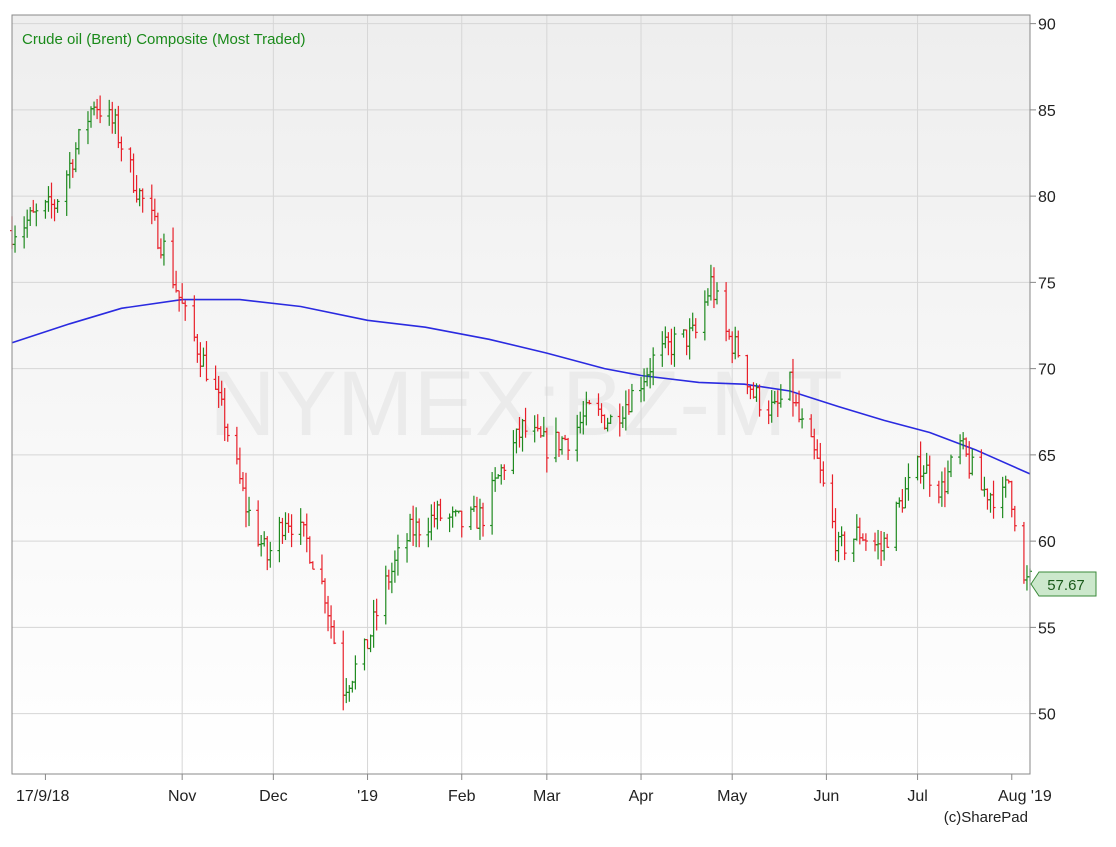  Describe the element at coordinates (1047, 715) in the screenshot. I see `y-tick-label: 50` at that location.